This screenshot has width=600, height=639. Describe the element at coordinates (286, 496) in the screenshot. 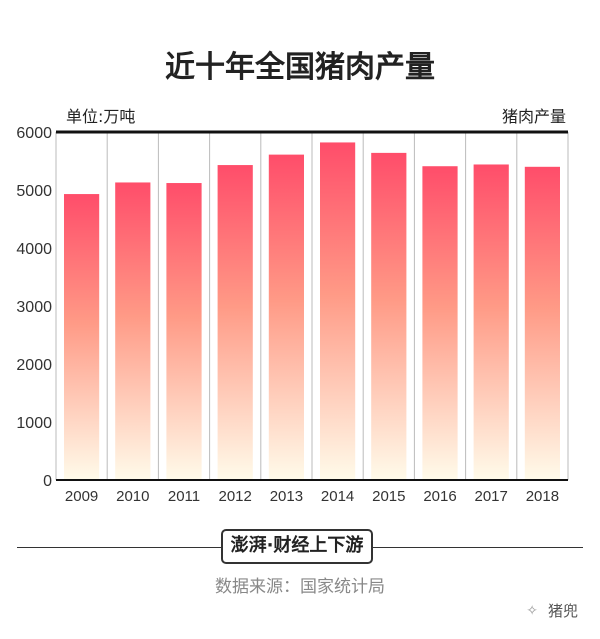

I see `x-tick-label: 2013` at that location.